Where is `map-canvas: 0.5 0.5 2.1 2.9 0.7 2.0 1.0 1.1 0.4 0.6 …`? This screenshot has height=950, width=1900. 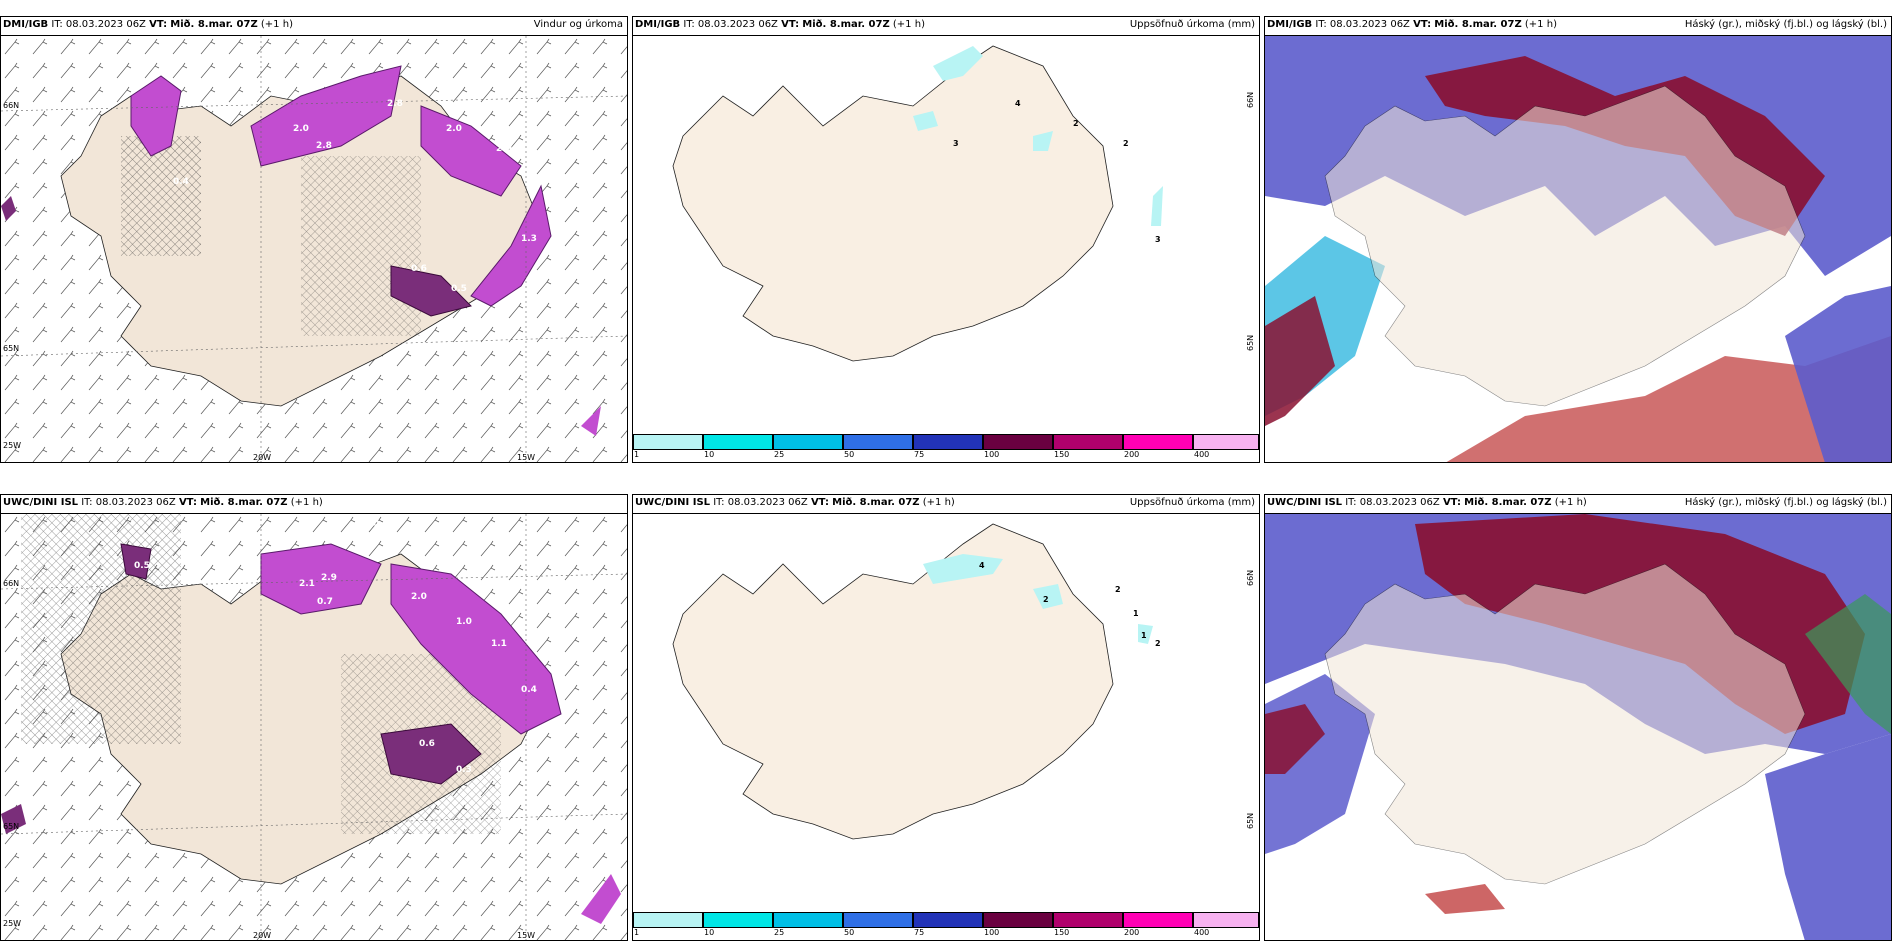
map-canvas: 0.5 0.5 2.1 2.9 0.7 2.0 1.0 1.1 0.4 0.6 … is located at coordinates (314, 726).